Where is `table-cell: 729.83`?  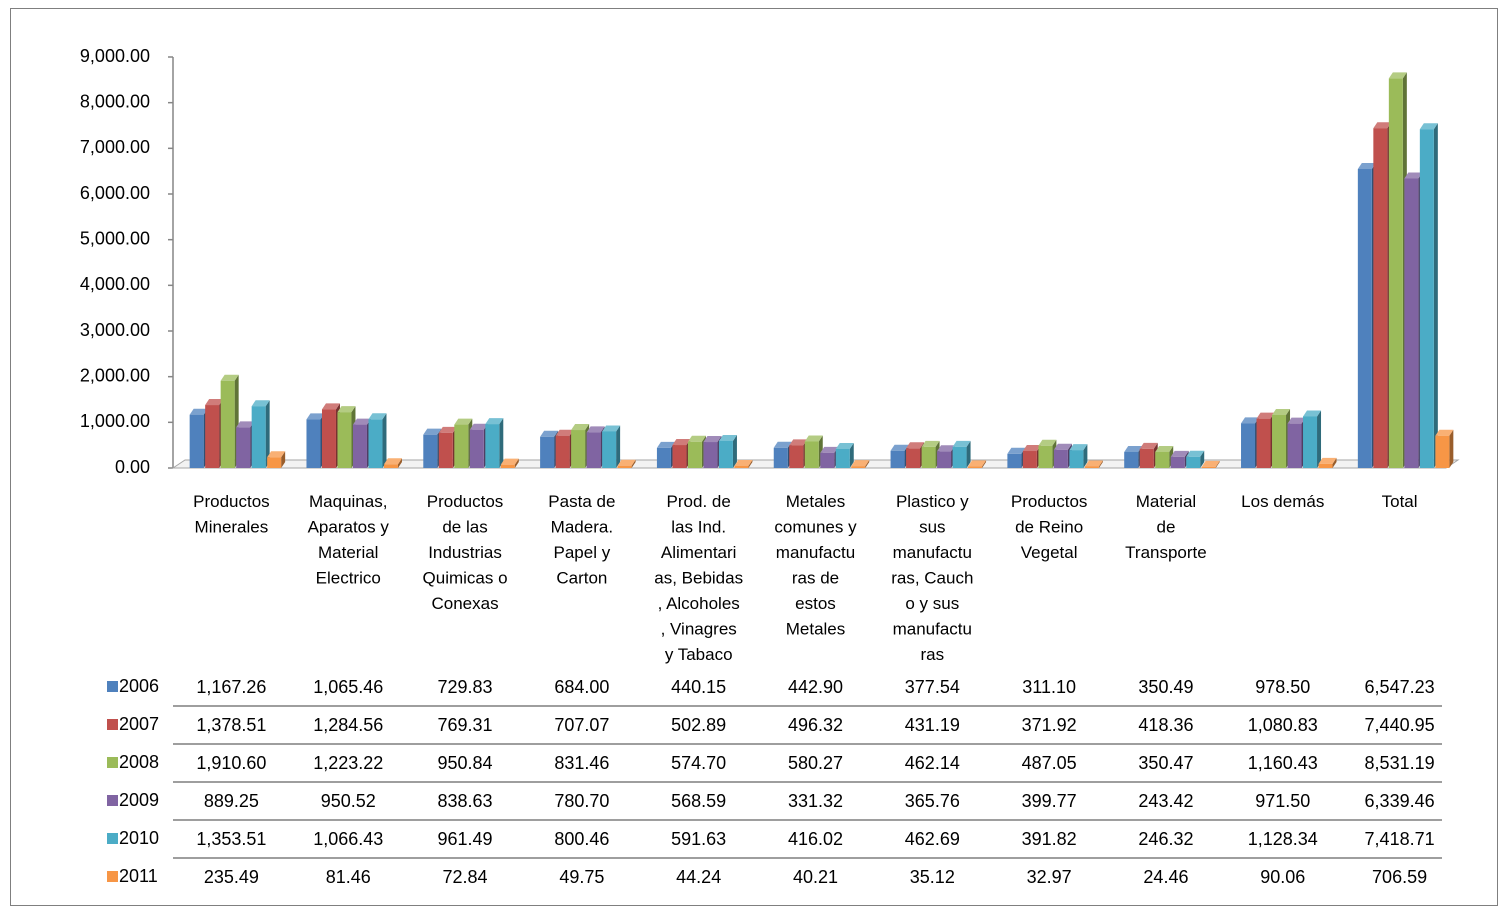 table-cell: 729.83 is located at coordinates (465, 687).